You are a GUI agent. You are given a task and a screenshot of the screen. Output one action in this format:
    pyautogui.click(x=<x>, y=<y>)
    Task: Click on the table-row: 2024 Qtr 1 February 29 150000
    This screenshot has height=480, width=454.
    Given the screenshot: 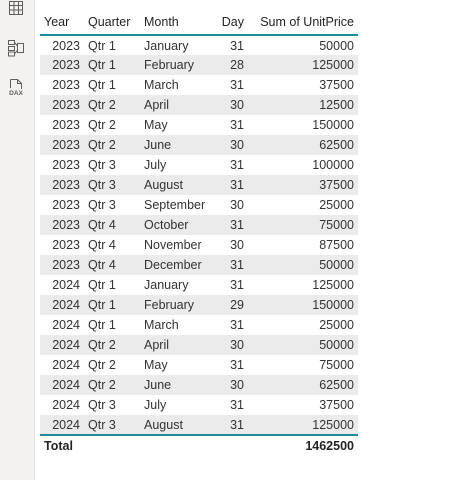 What is the action you would take?
    pyautogui.click(x=199, y=305)
    